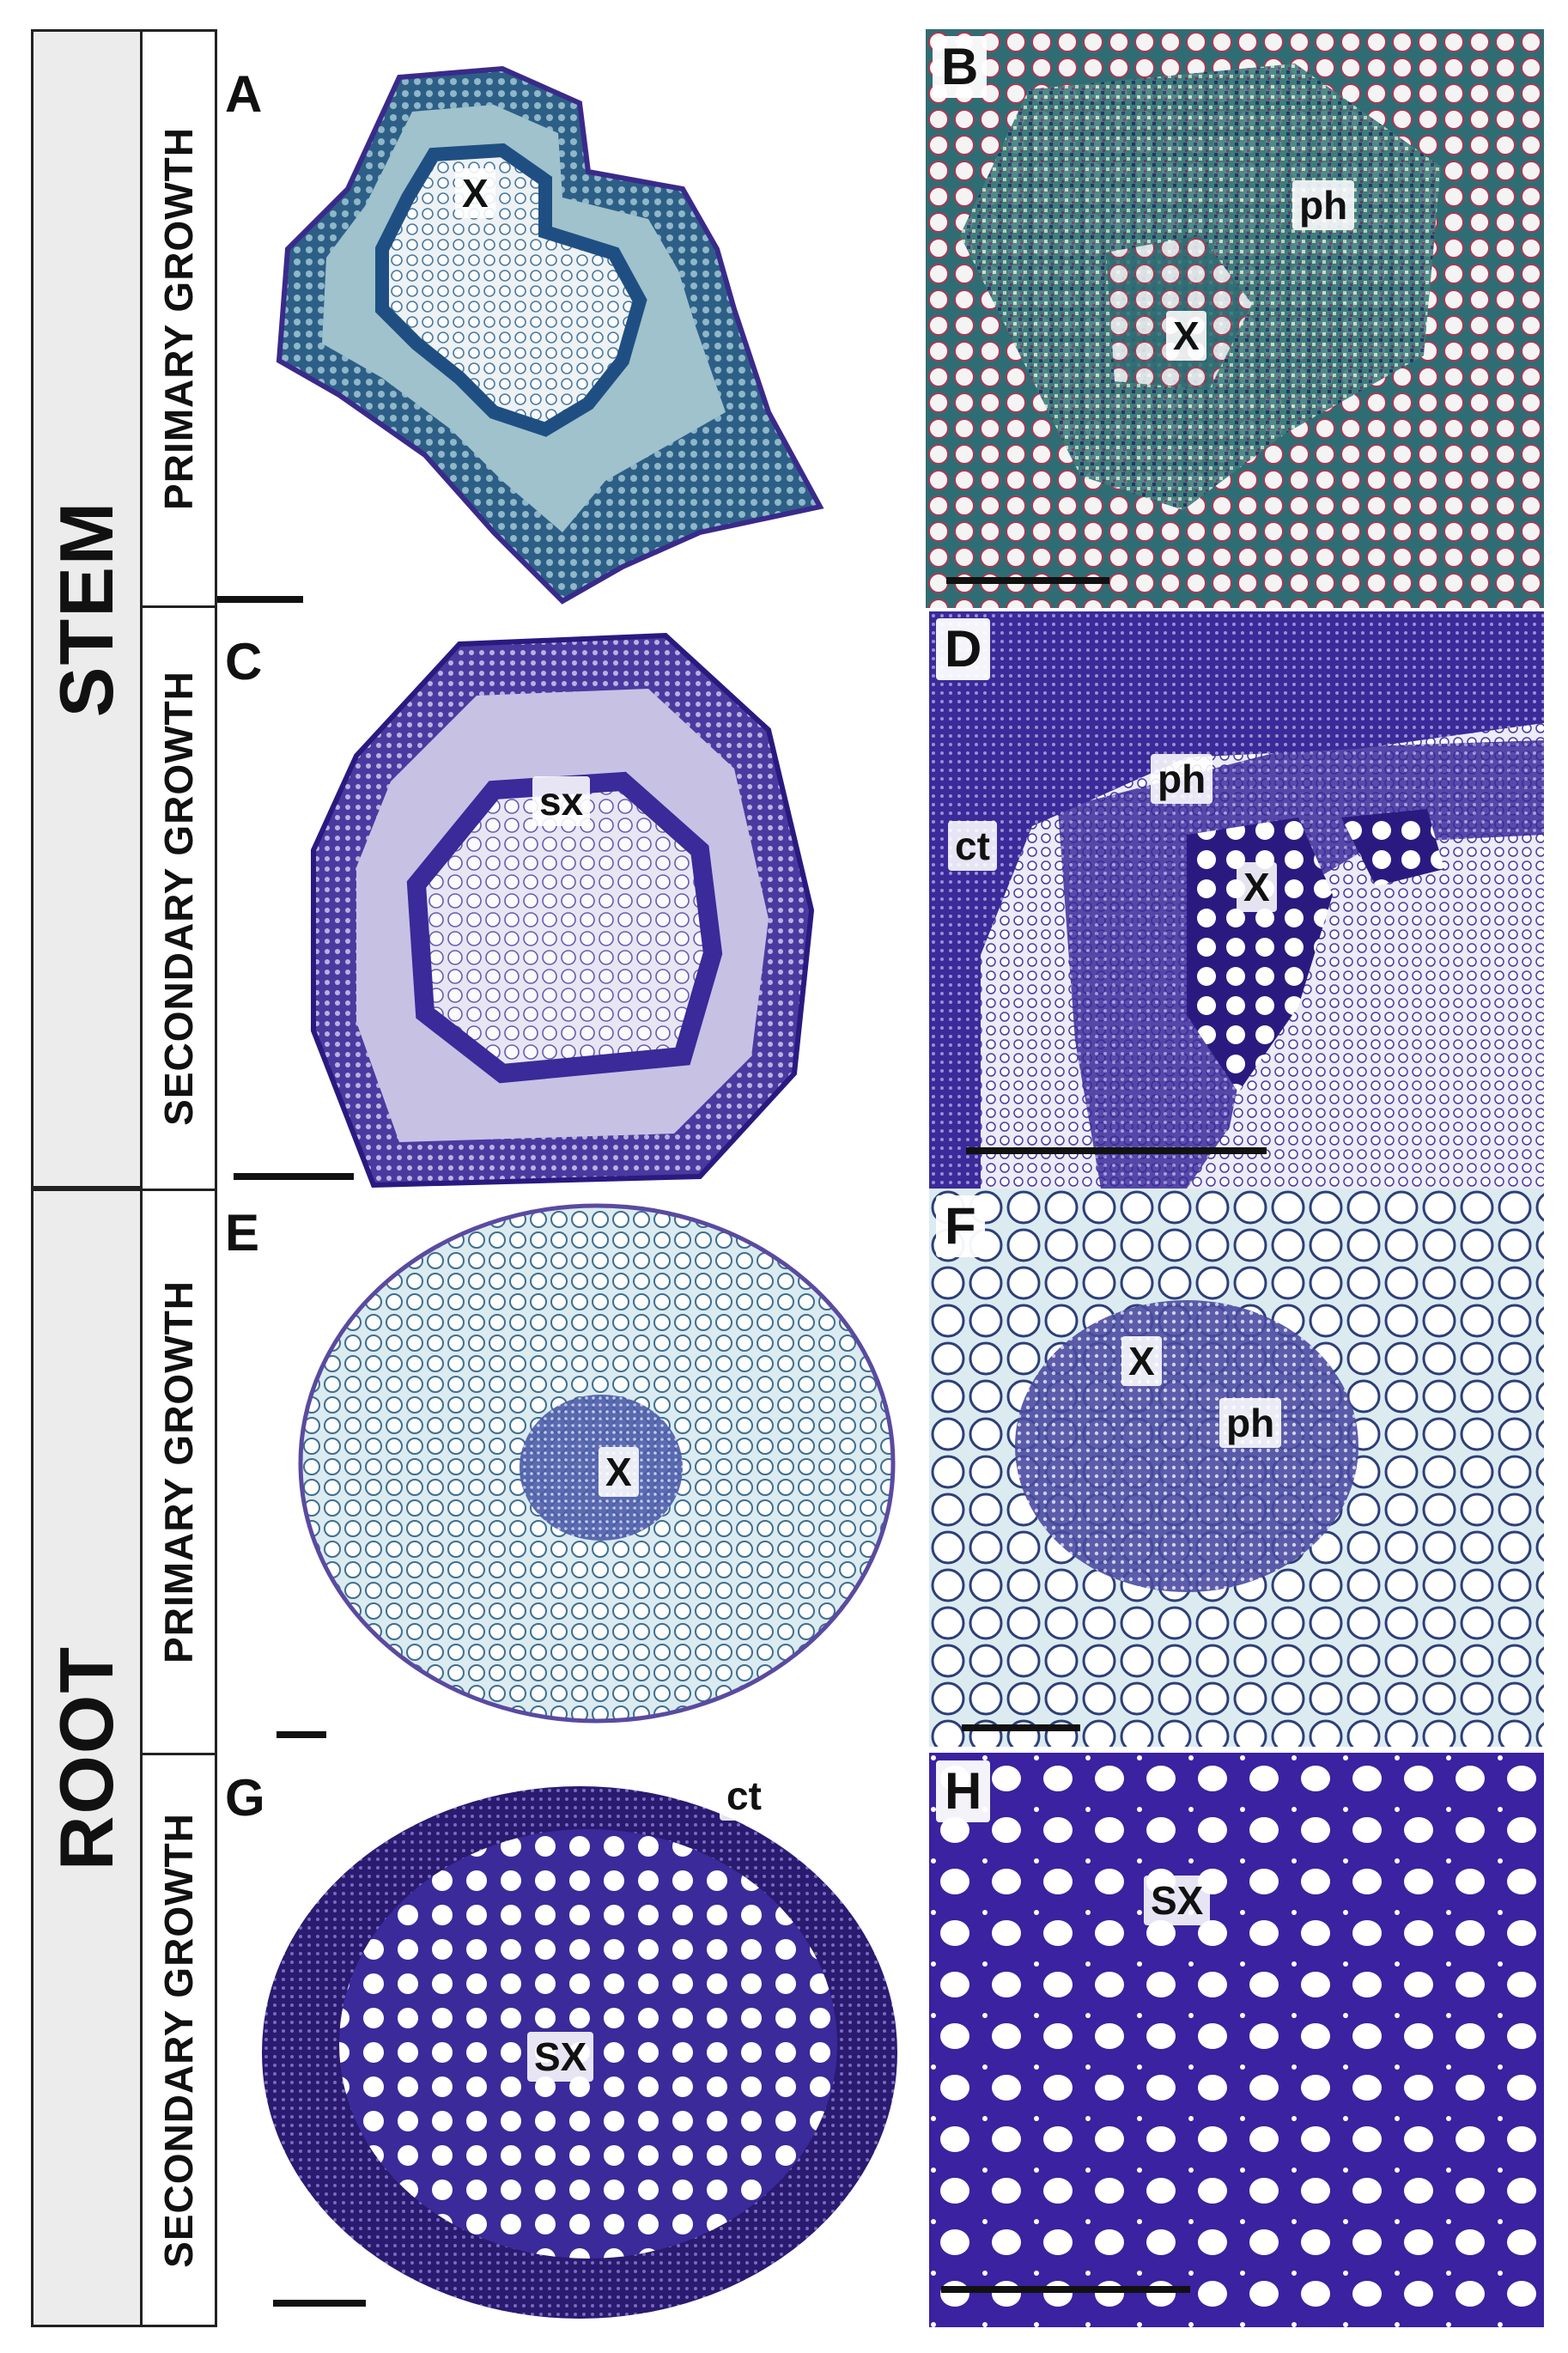 This screenshot has height=2353, width=1568. Describe the element at coordinates (1235, 318) in the screenshot. I see `panel-b-micrograph` at that location.